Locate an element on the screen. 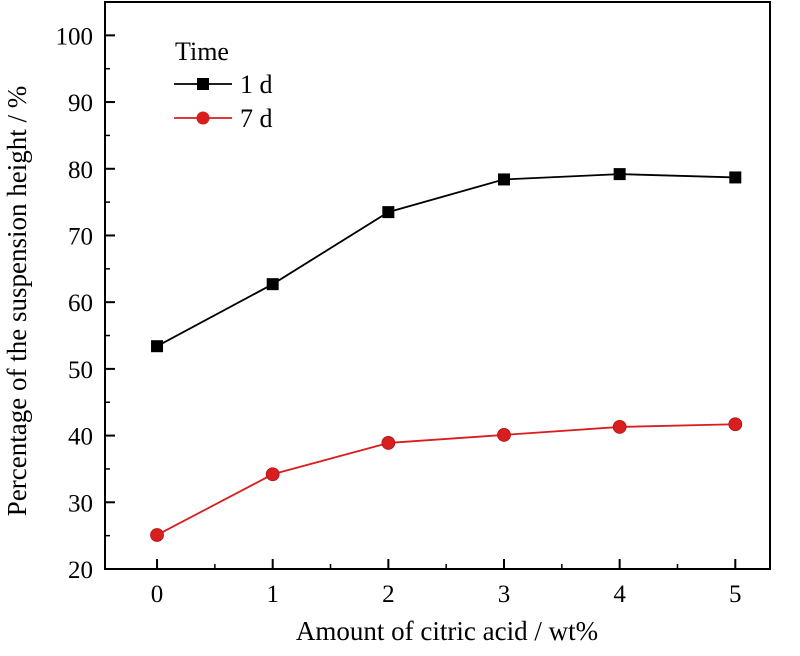 Image resolution: width=800 pixels, height=656 pixels. y-tick-label-50: 50 is located at coordinates (80, 370).